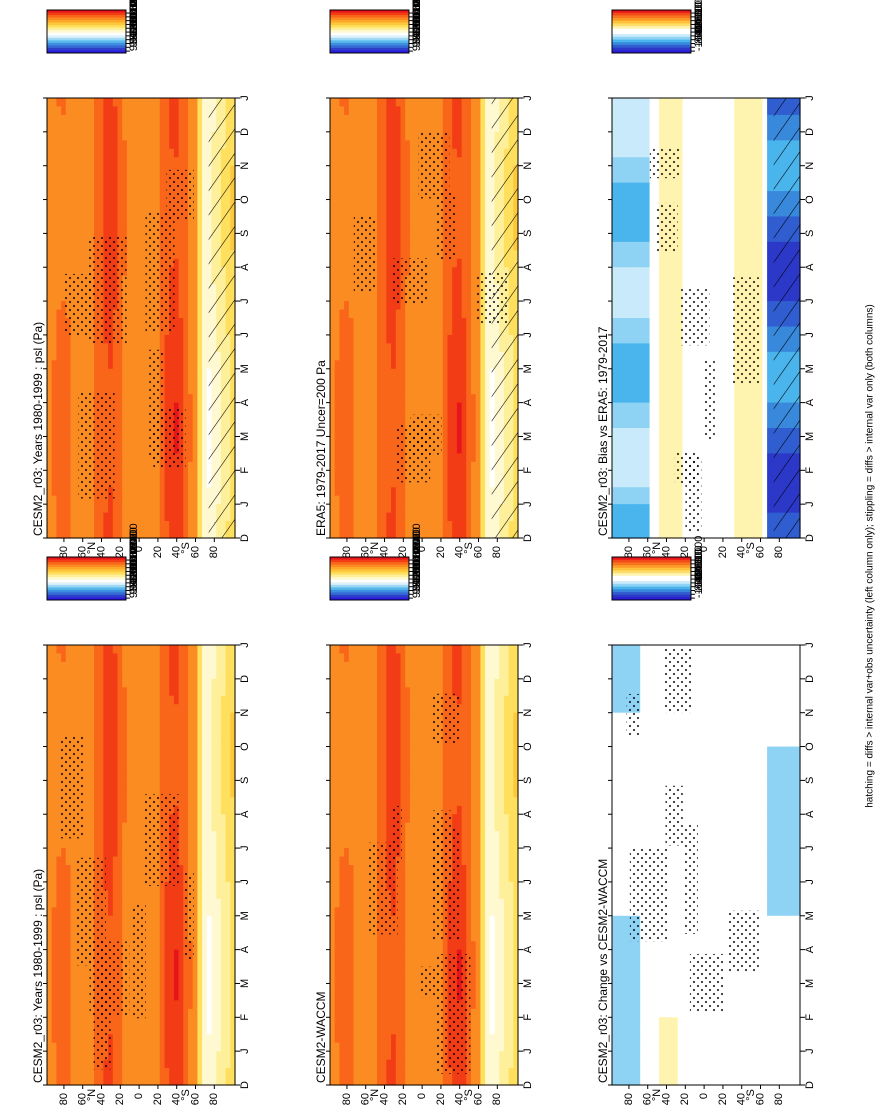  What do you see at coordinates (417, 16) in the screenshot?
I see `colorbar-label: 100400` at bounding box center [417, 16].